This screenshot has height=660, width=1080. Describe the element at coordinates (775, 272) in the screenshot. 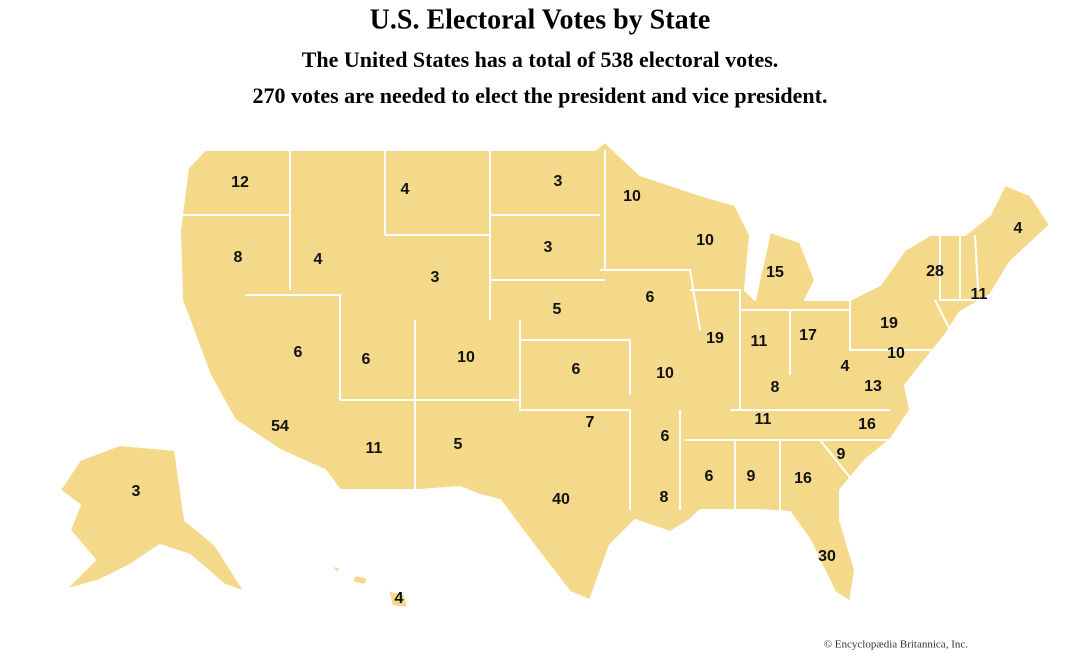

I see `vote-label: 15` at that location.